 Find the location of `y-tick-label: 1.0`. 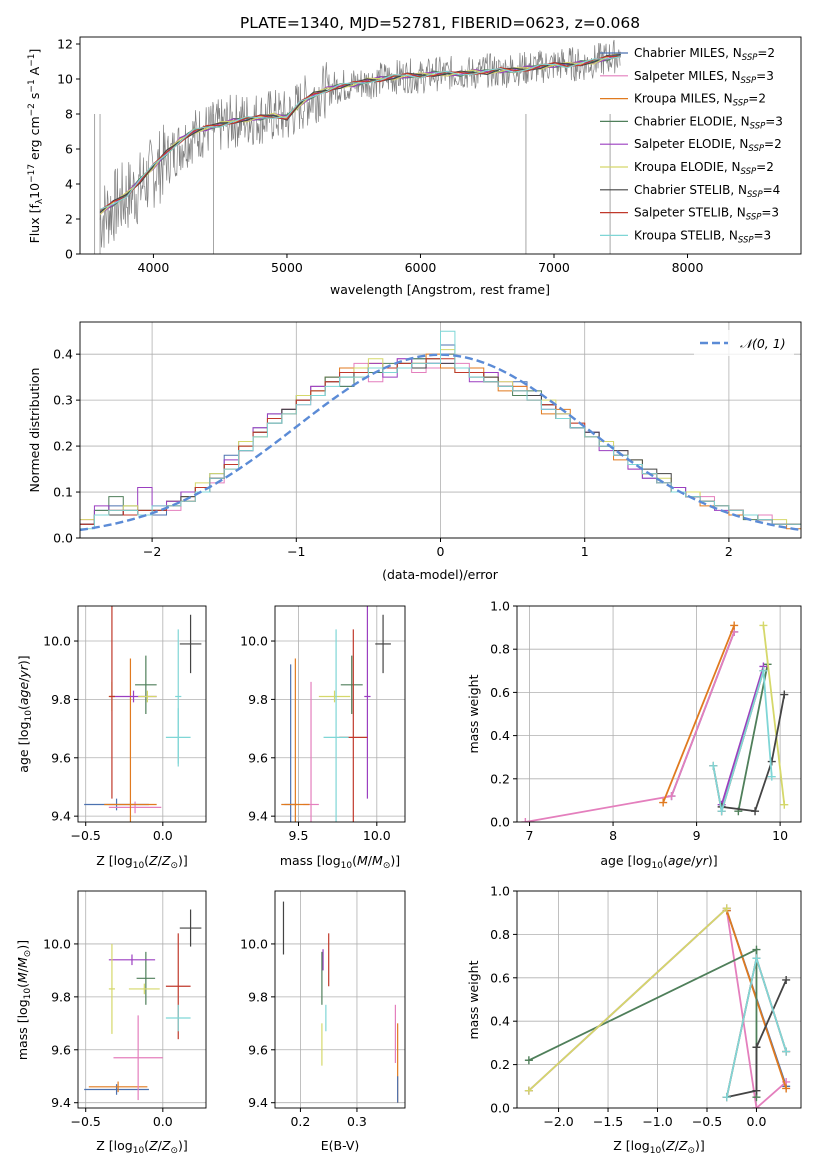

y-tick-label: 1.0 is located at coordinates (500, 606).